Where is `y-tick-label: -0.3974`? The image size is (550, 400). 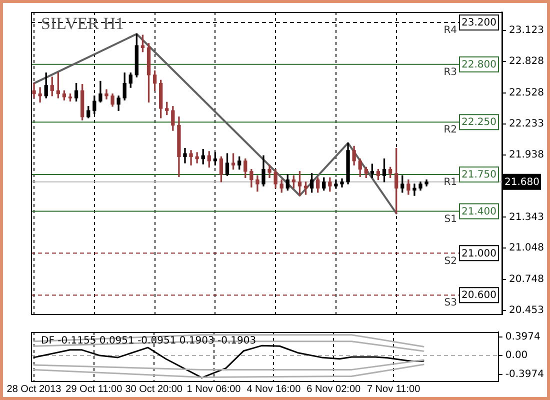
y-tick-label: -0.3974 is located at coordinates (524, 374).